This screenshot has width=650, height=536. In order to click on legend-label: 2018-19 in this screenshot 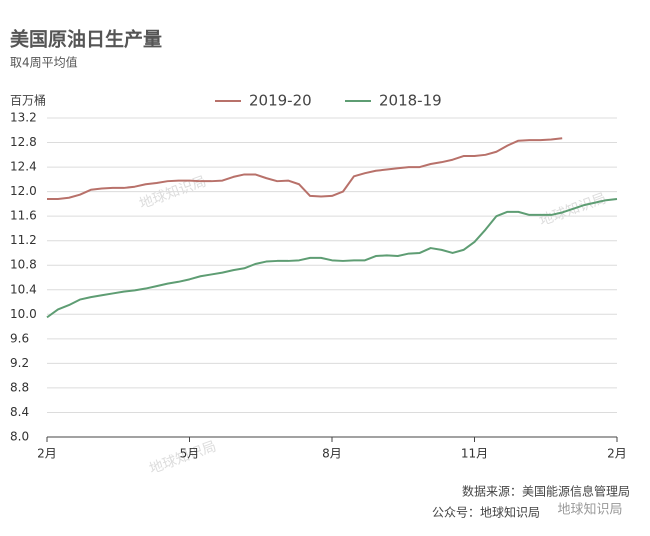, I will do `click(410, 101)`.